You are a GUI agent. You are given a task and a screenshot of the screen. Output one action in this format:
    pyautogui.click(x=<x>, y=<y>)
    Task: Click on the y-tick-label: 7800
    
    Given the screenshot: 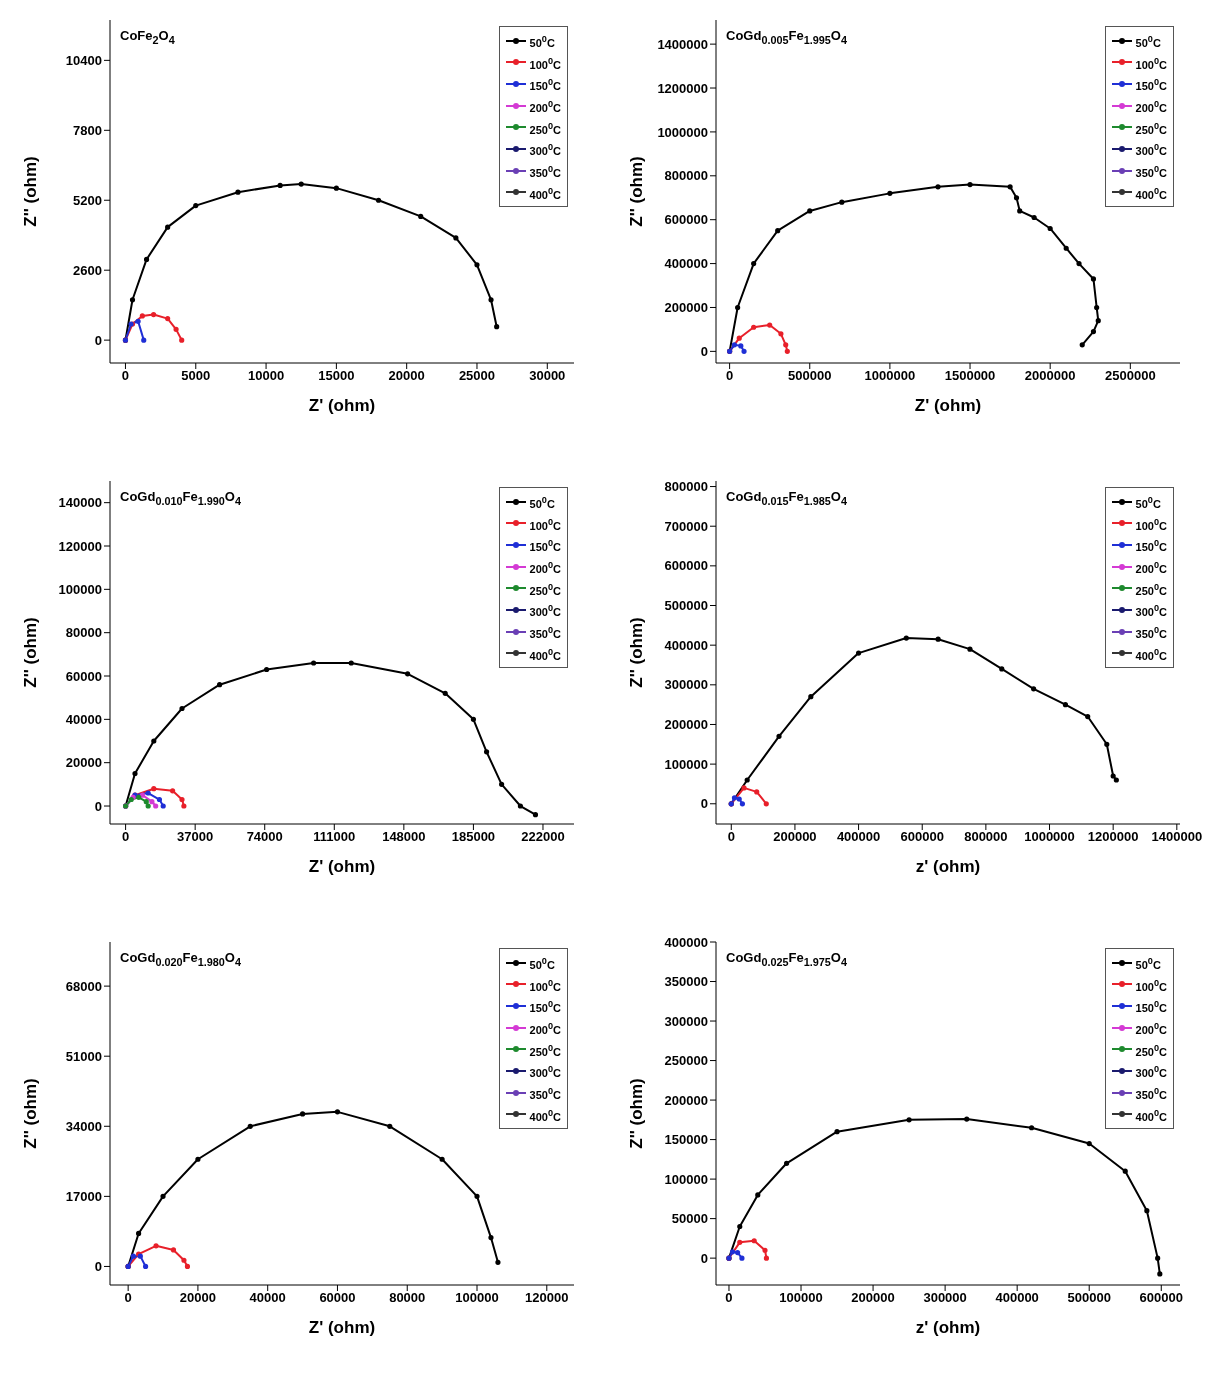 What is the action you would take?
    pyautogui.click(x=87, y=130)
    